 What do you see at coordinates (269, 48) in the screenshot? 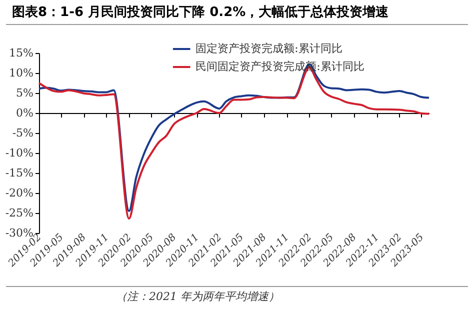
I see `legend-label: 固定资产投资完成额:累计同比` at bounding box center [269, 48].